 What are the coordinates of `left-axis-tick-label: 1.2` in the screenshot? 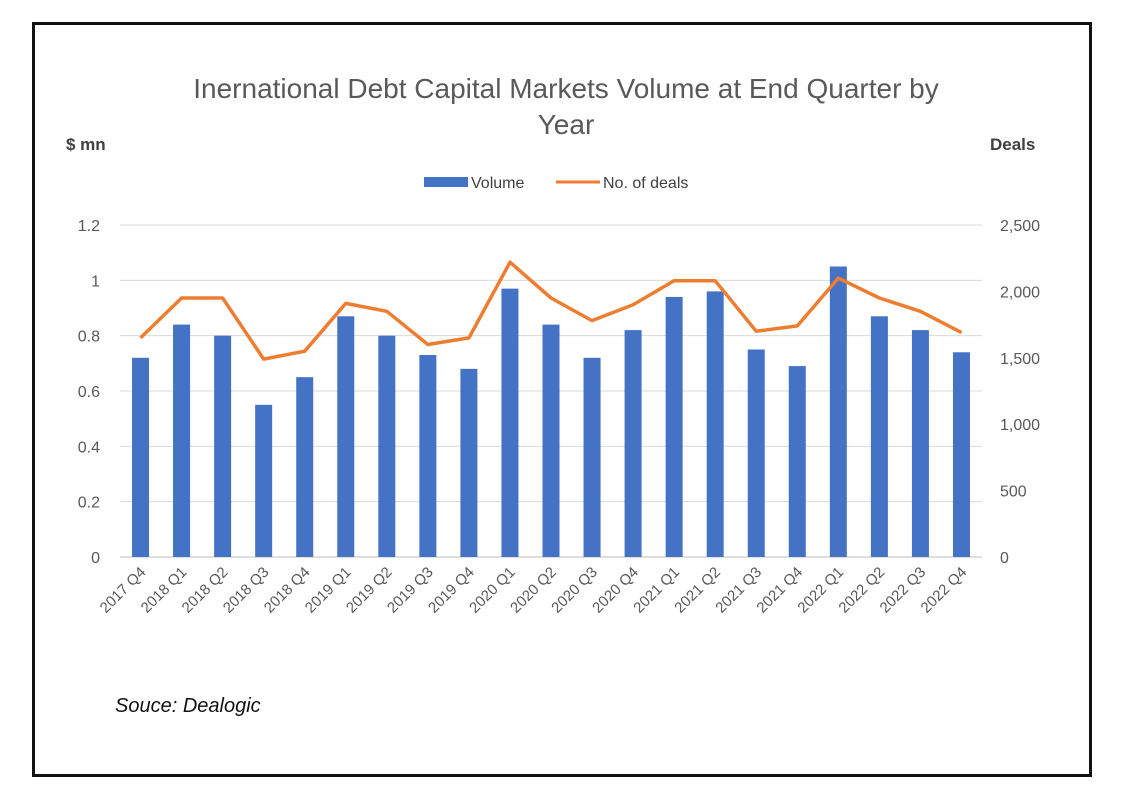 It's located at (89, 226).